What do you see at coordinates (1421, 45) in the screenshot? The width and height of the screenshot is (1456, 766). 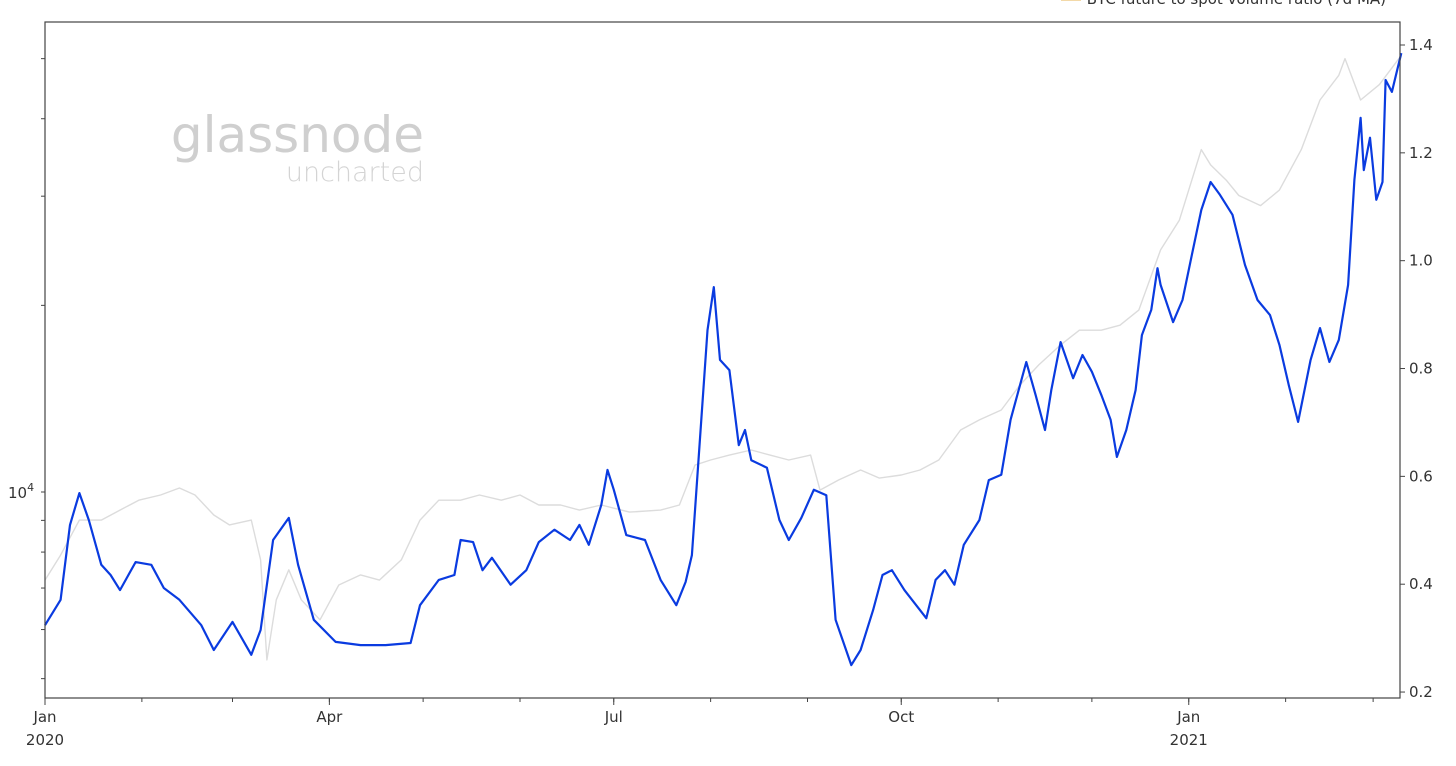 I see `right-tick-label: 1.4` at bounding box center [1421, 45].